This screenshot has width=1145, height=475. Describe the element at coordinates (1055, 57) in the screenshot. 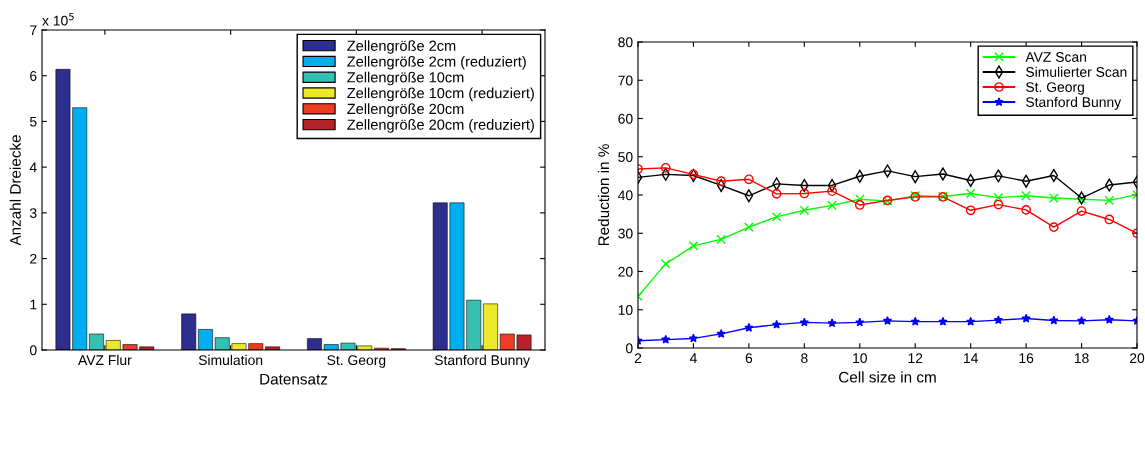

I see `legend-label: AVZ Scan` at that location.